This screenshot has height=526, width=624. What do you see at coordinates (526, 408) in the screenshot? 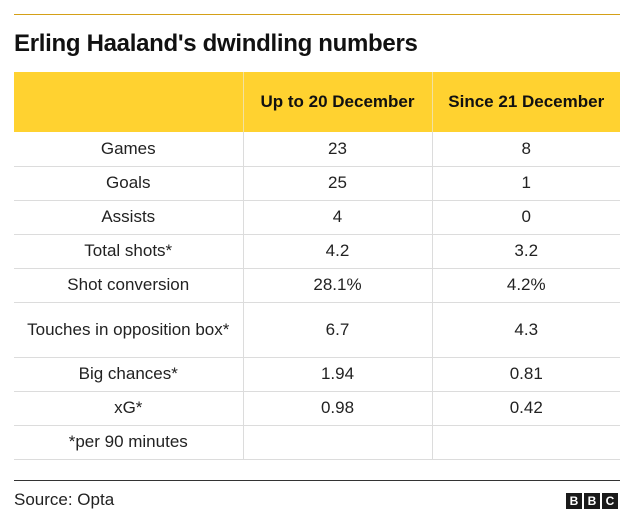
I see `value-cell: 0.42` at bounding box center [526, 408].